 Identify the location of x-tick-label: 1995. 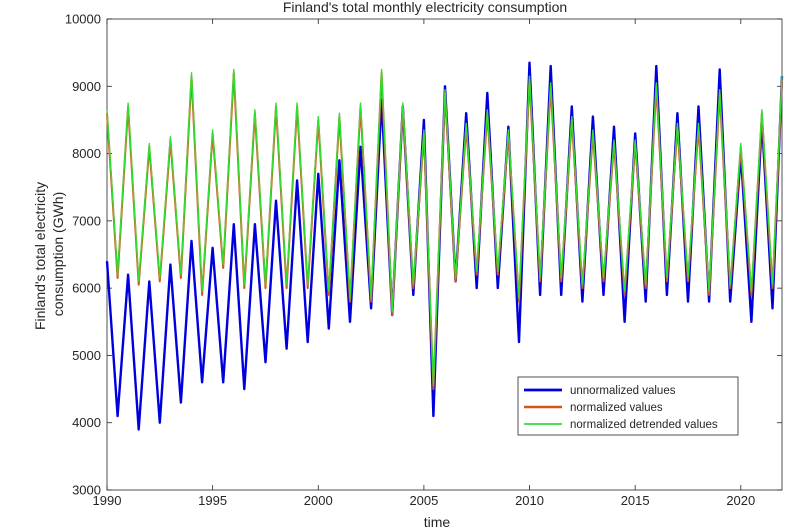
(212, 500).